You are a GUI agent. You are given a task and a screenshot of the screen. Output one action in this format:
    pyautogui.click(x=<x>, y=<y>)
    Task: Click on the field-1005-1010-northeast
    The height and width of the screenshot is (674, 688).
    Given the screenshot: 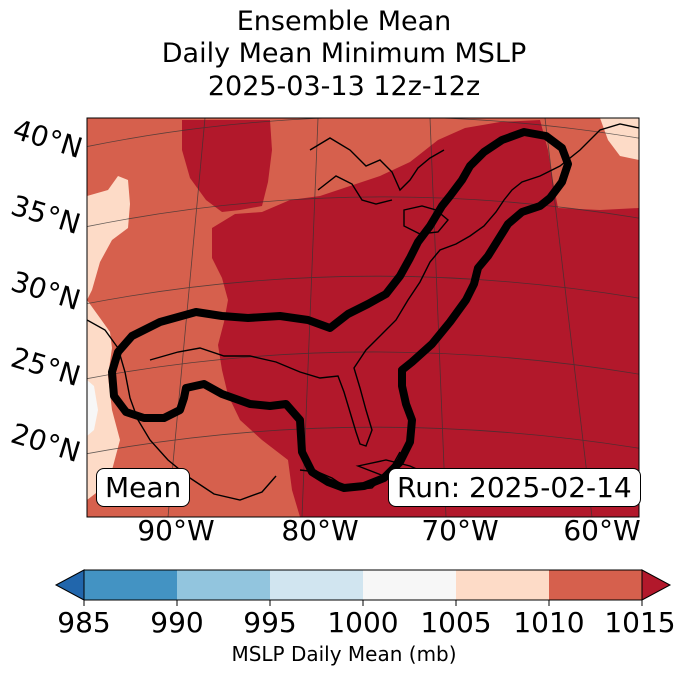 What is the action you would take?
    pyautogui.click(x=619, y=139)
    